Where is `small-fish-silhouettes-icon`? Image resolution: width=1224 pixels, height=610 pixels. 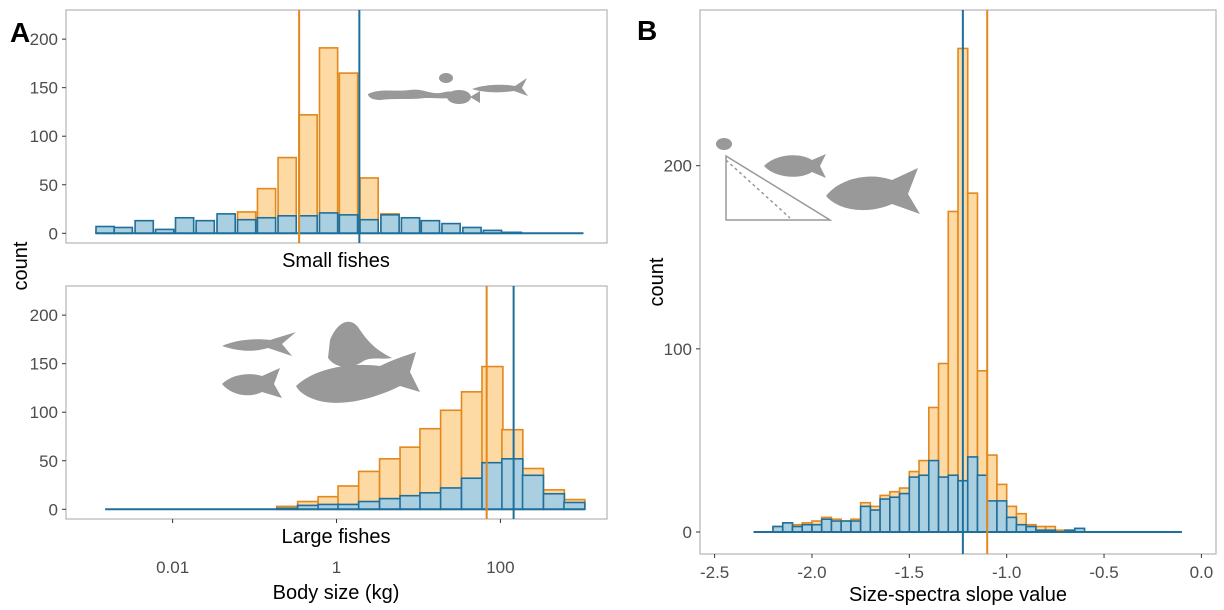 small-fish-silhouettes-icon is located at coordinates (448, 88).